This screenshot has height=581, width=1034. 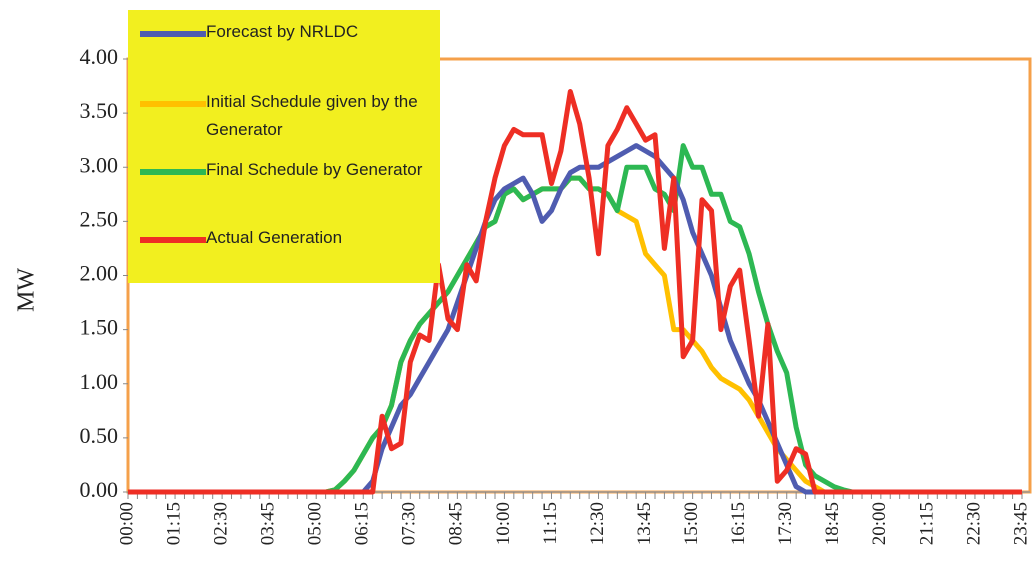 What do you see at coordinates (282, 31) in the screenshot?
I see `legend-label: Forecast by NRLDC` at bounding box center [282, 31].